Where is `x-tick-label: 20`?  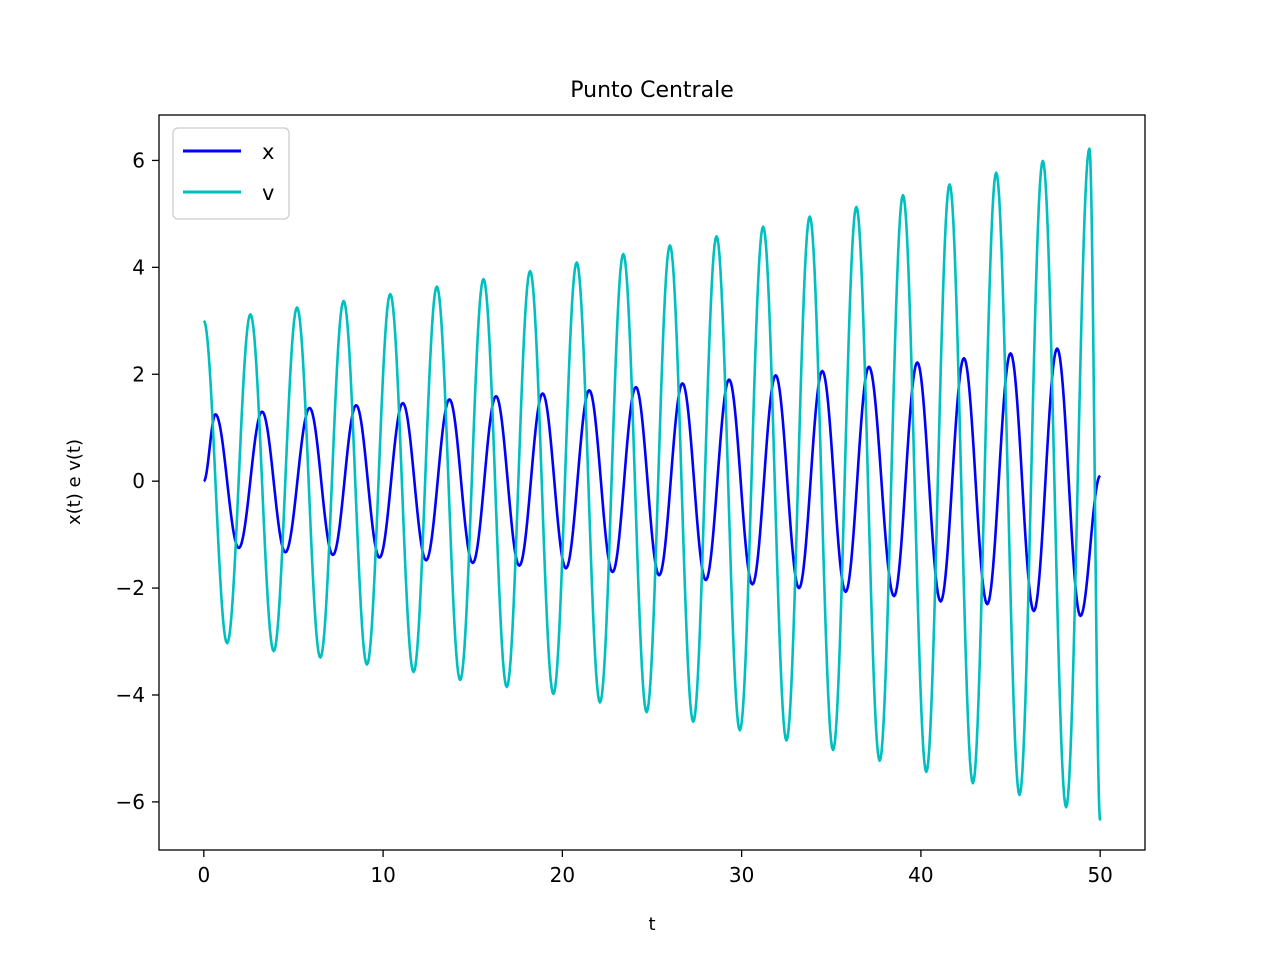
x-tick-label: 20 is located at coordinates (562, 875).